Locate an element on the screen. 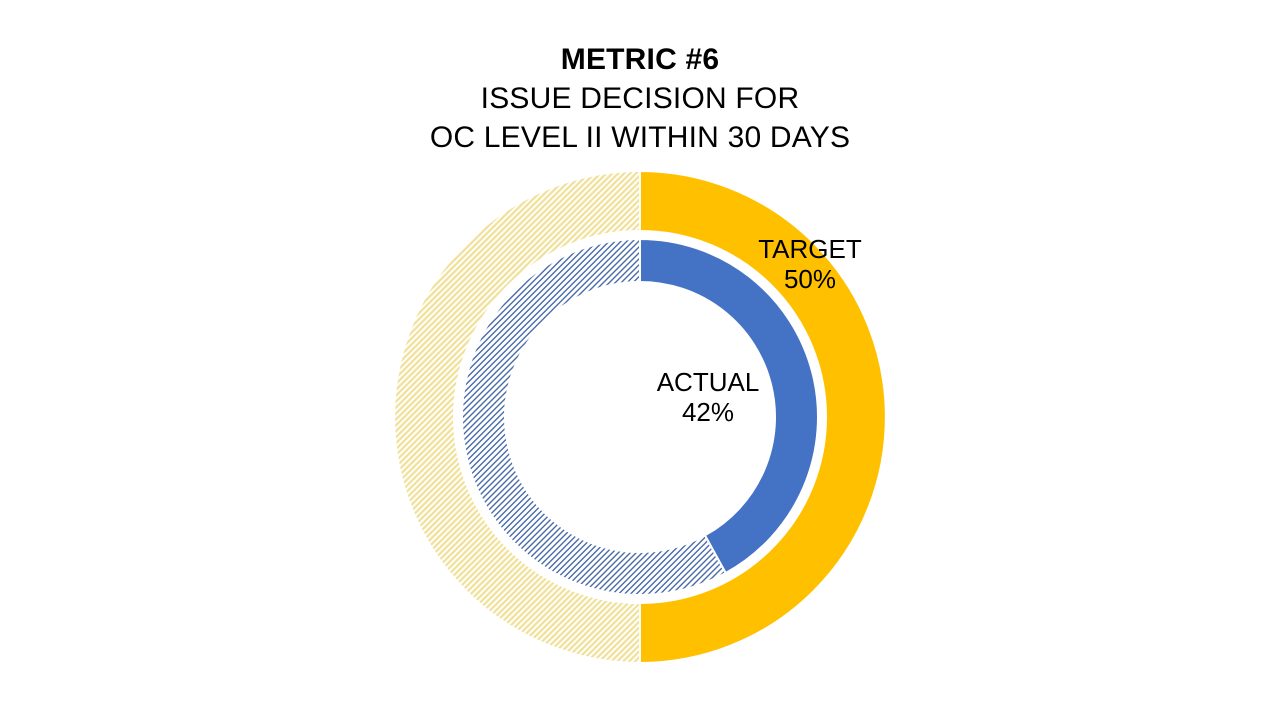 This screenshot has height=720, width=1280. actual-remainder-segment is located at coordinates (594, 417).